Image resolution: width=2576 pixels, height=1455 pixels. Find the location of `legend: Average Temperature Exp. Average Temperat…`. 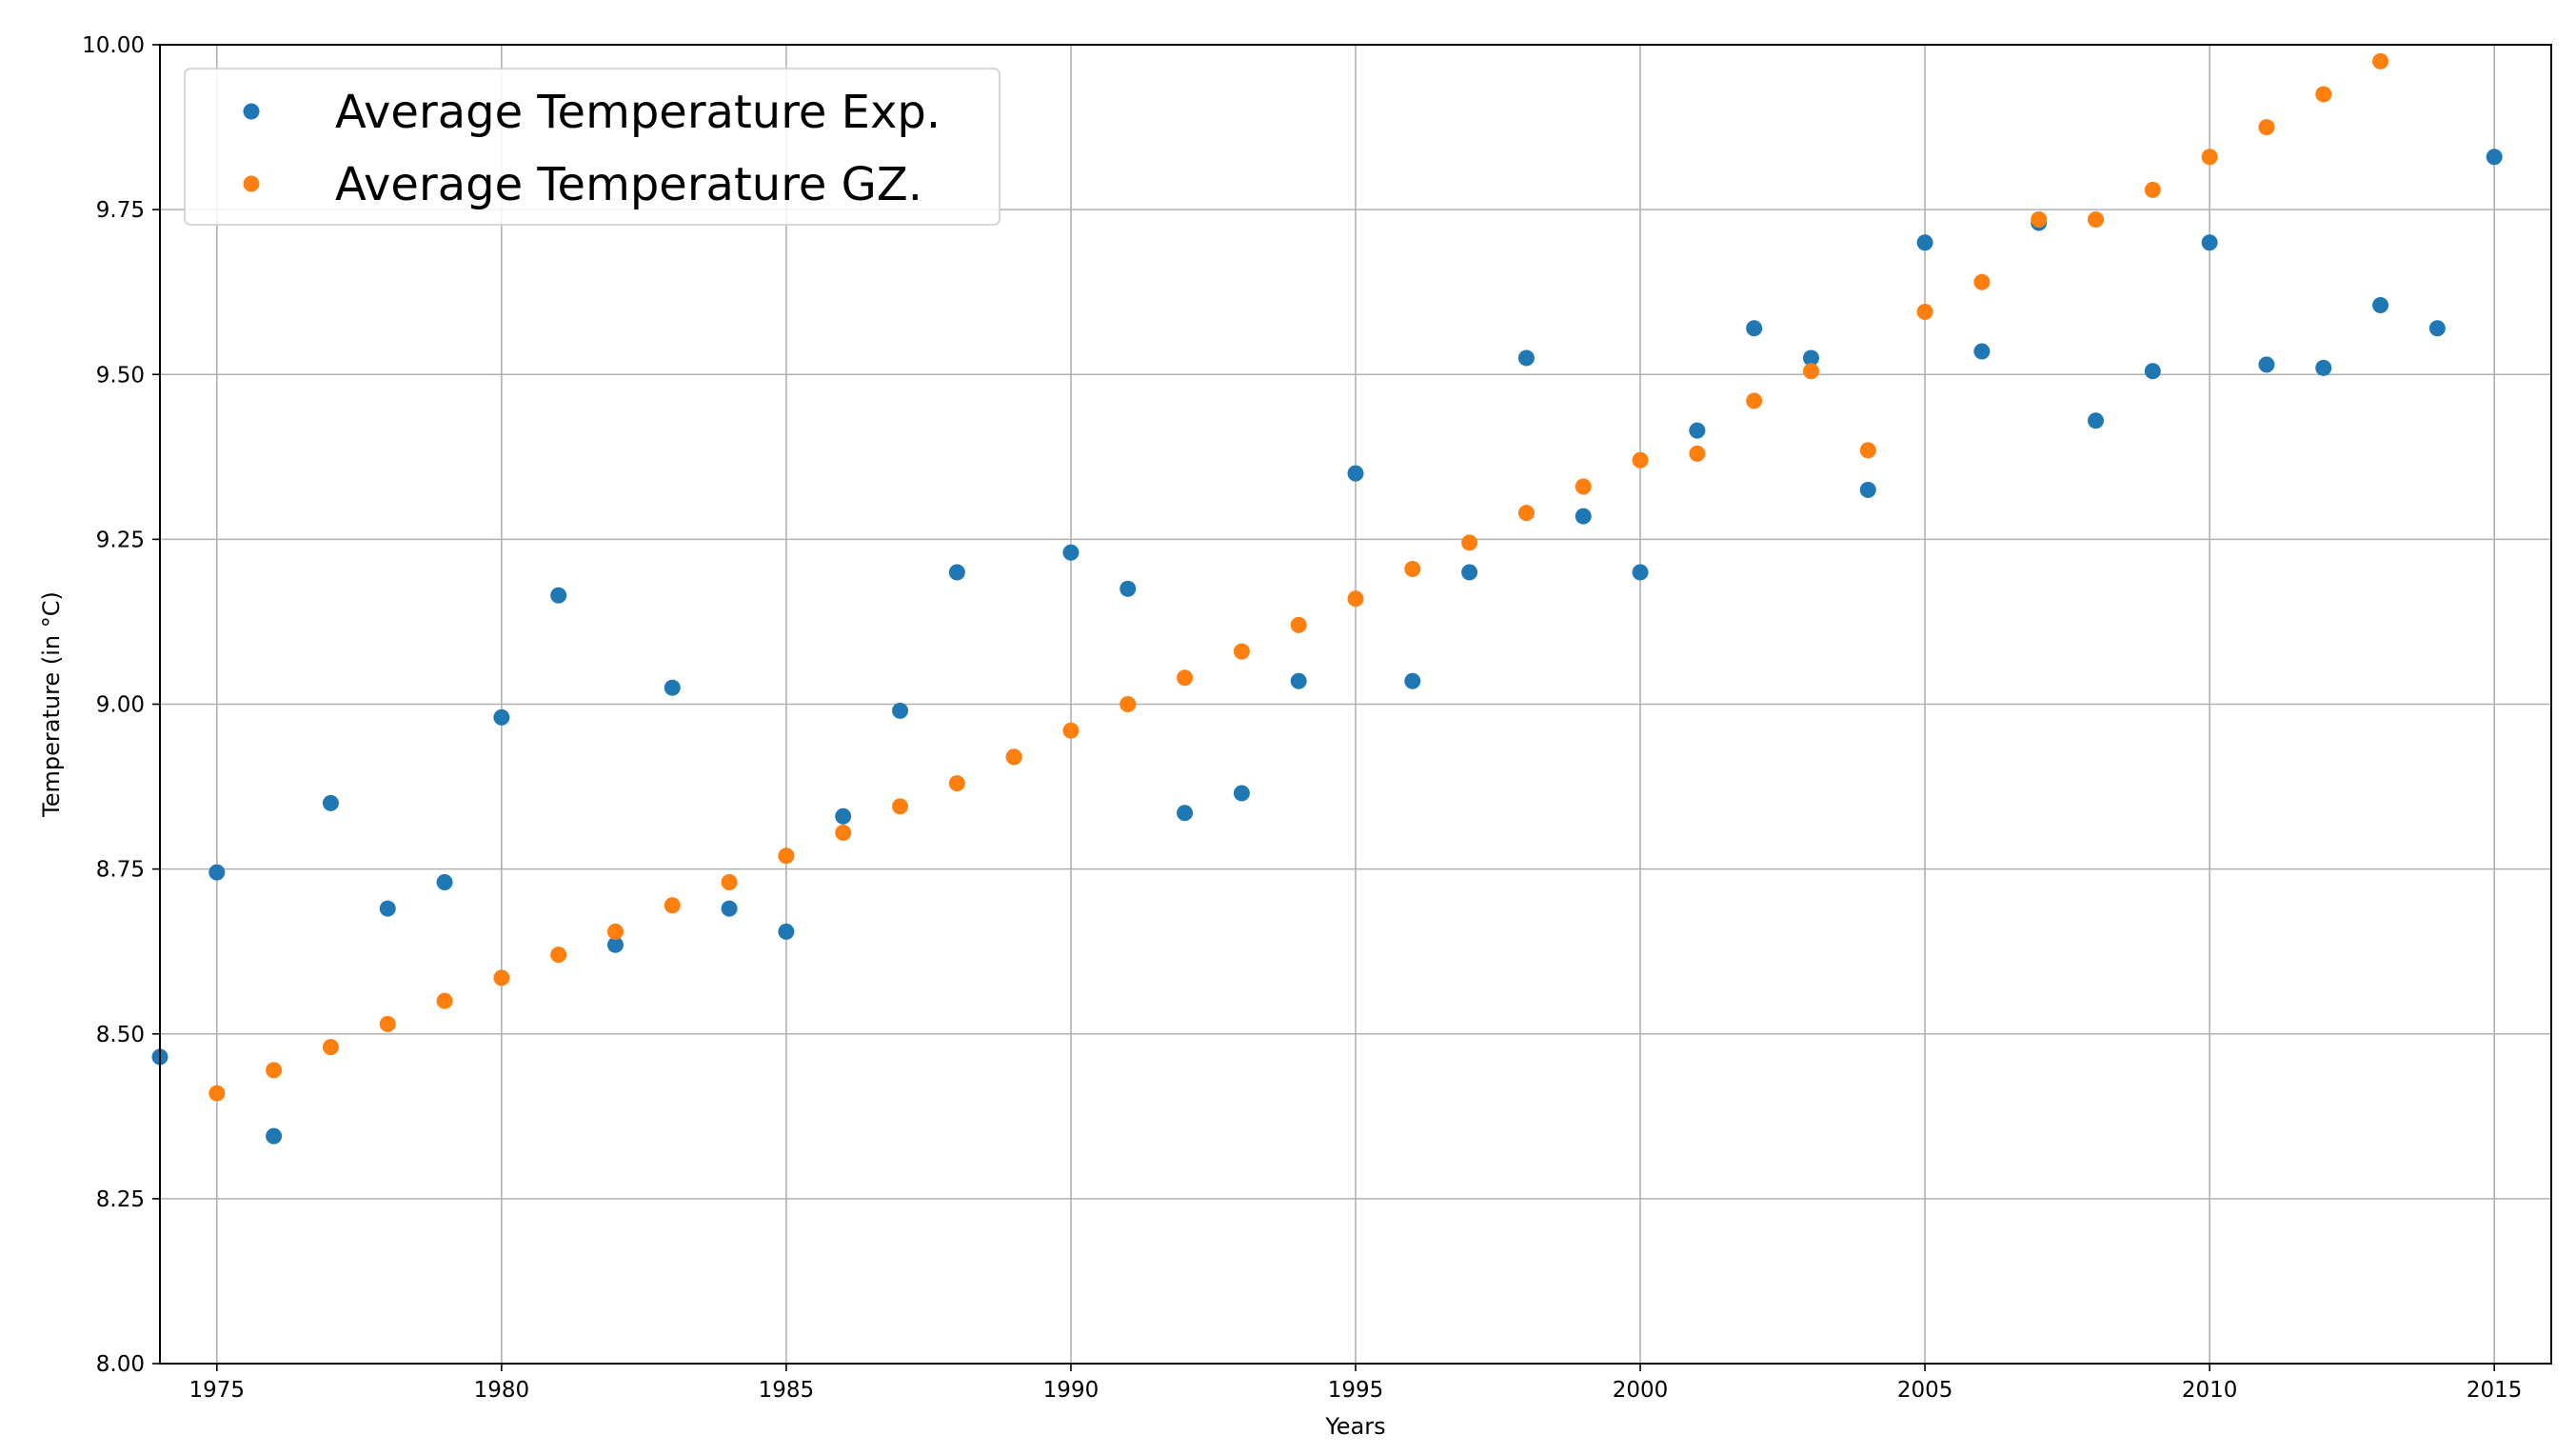

legend: Average Temperature Exp. Average Temperat… is located at coordinates (592, 147).